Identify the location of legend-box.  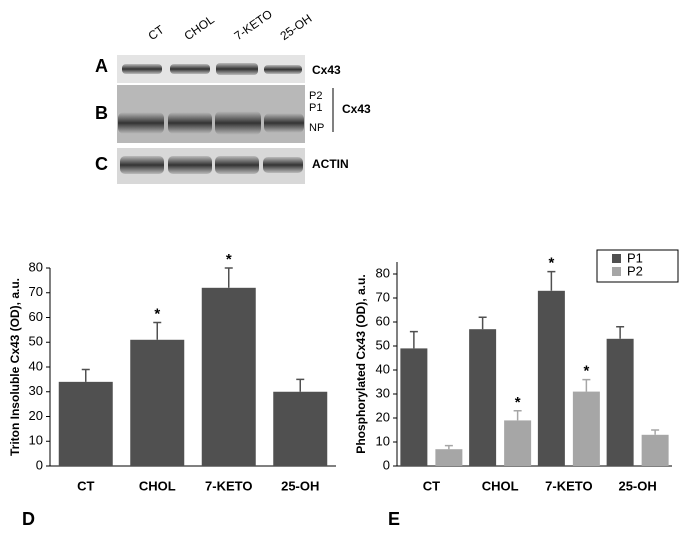
(637, 266).